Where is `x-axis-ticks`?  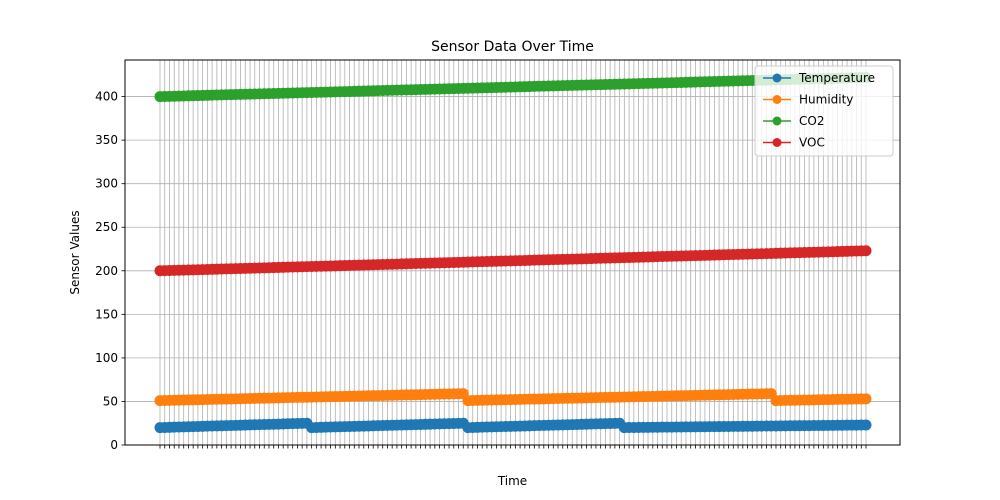
x-axis-ticks is located at coordinates (513, 447).